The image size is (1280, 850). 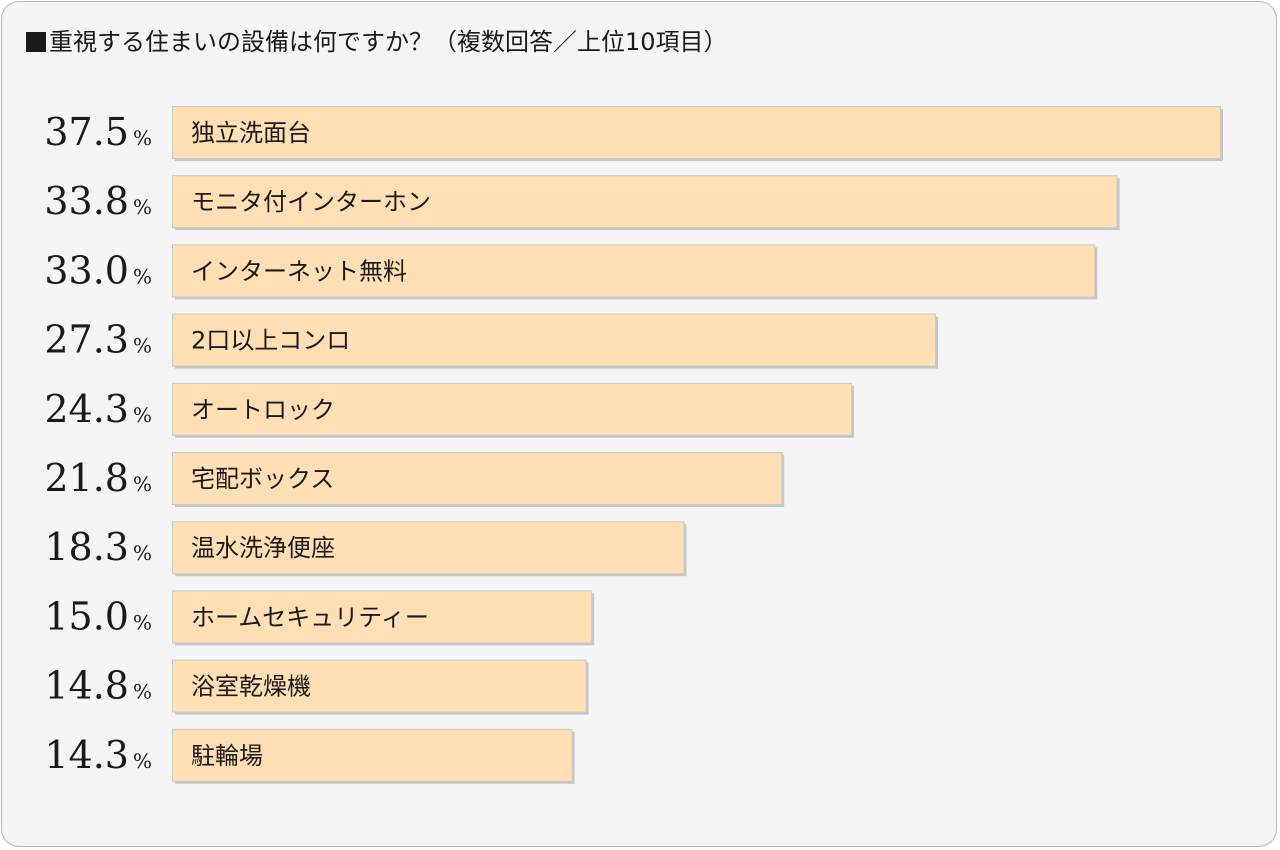 I want to click on value-label: 24.3%, so click(x=98, y=409).